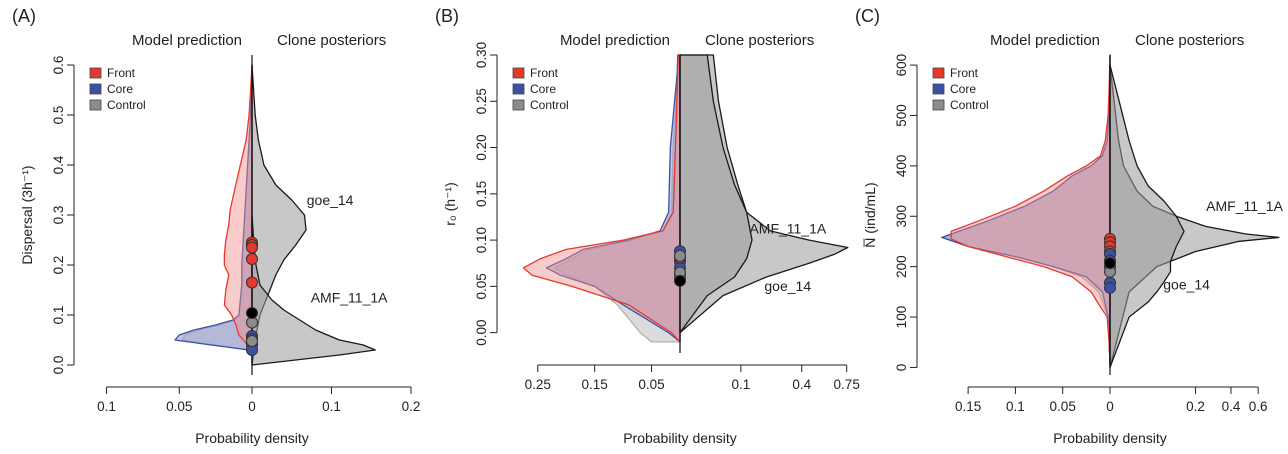  Describe the element at coordinates (1258, 406) in the screenshot. I see `x-tick-label: 0.6` at that location.